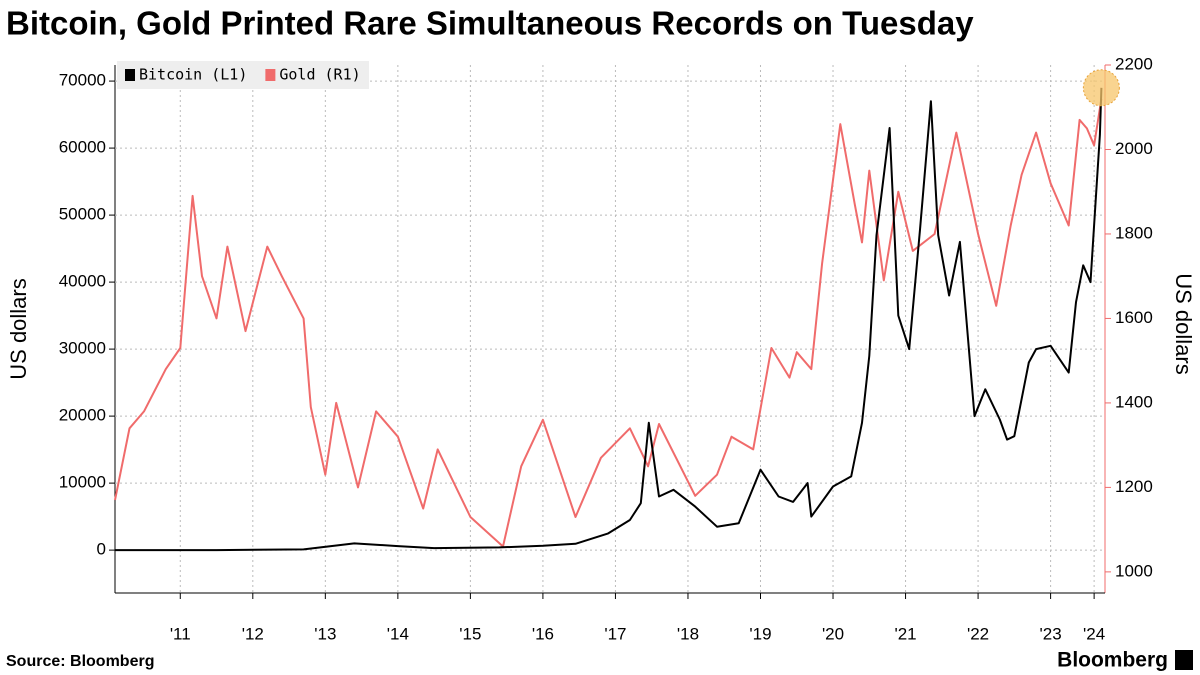 The width and height of the screenshot is (1200, 675). I want to click on y-tick-label: 60000, so click(82, 147).